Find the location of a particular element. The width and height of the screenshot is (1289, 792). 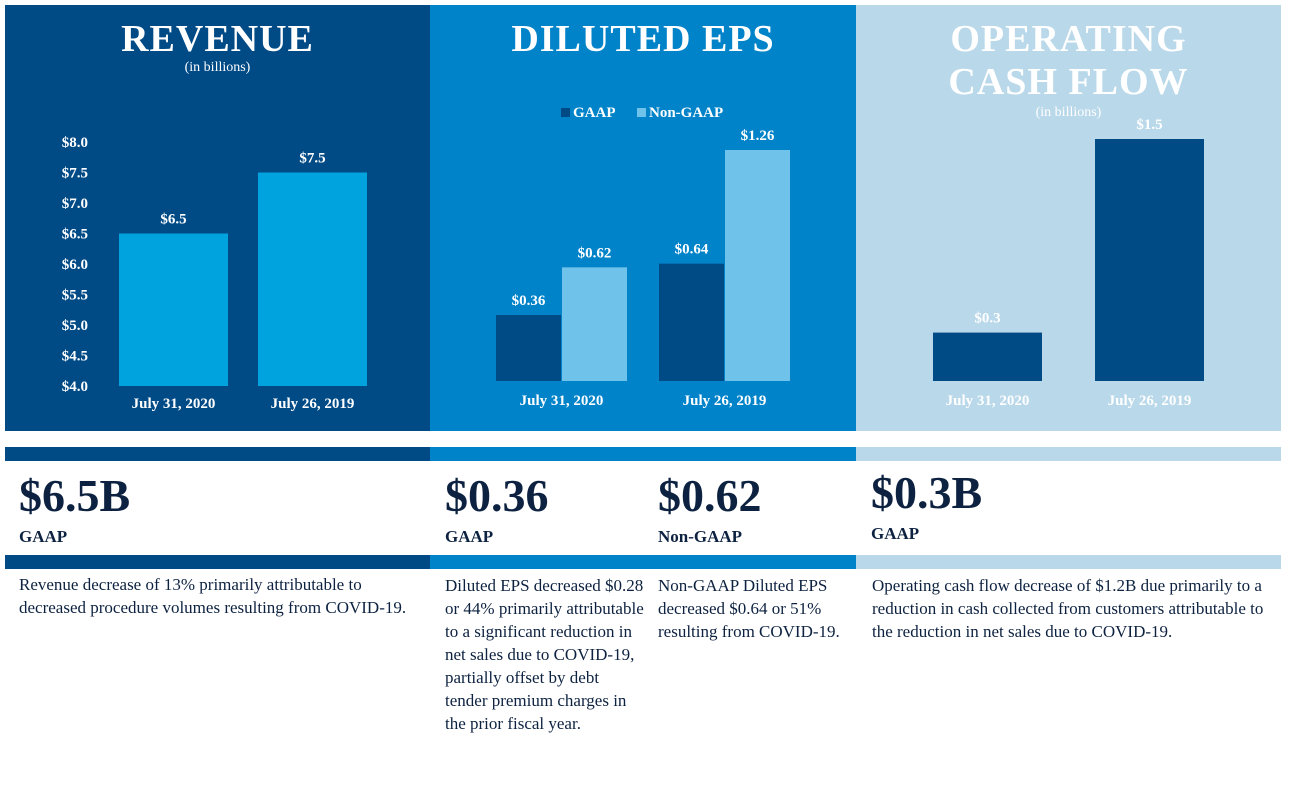

revenue-y-tick-label: $8.0 is located at coordinates (75, 143).